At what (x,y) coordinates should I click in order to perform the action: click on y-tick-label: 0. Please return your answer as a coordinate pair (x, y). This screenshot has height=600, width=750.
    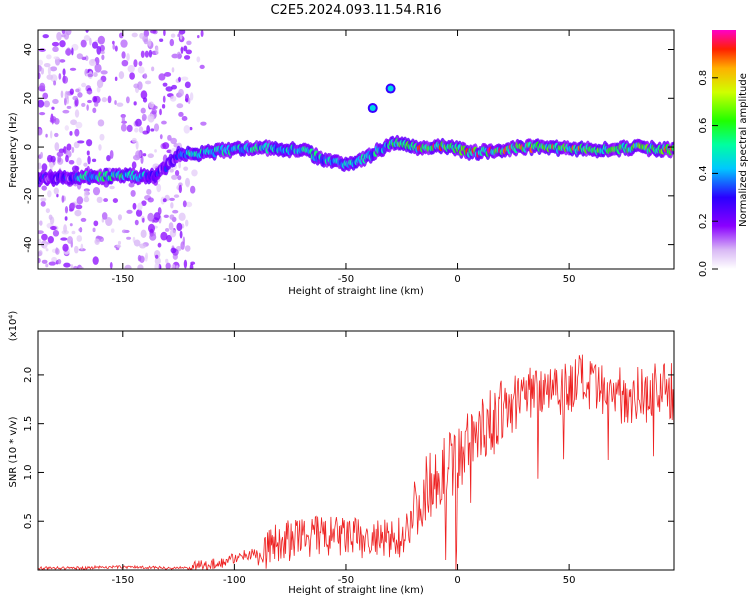
    Looking at the image, I should click on (28, 147).